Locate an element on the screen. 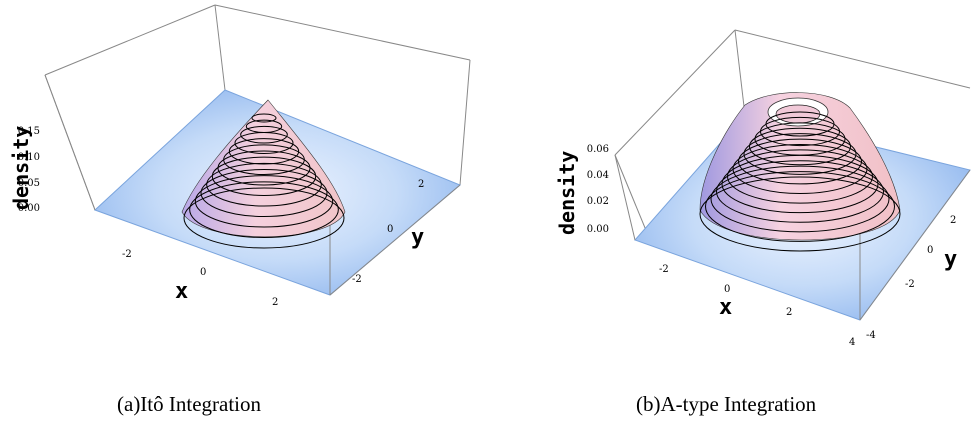 The image size is (973, 421). y-ticks: 2 0 -2 is located at coordinates (388, 232).